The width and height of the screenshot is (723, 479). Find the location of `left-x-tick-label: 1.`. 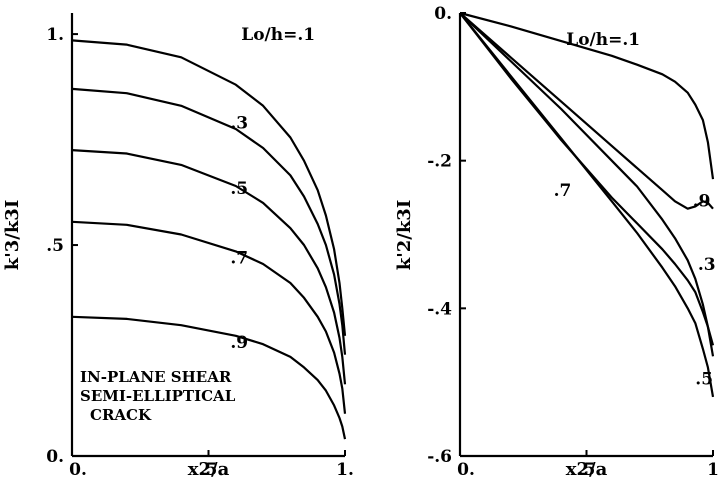

left-x-tick-label: 1. is located at coordinates (345, 469).